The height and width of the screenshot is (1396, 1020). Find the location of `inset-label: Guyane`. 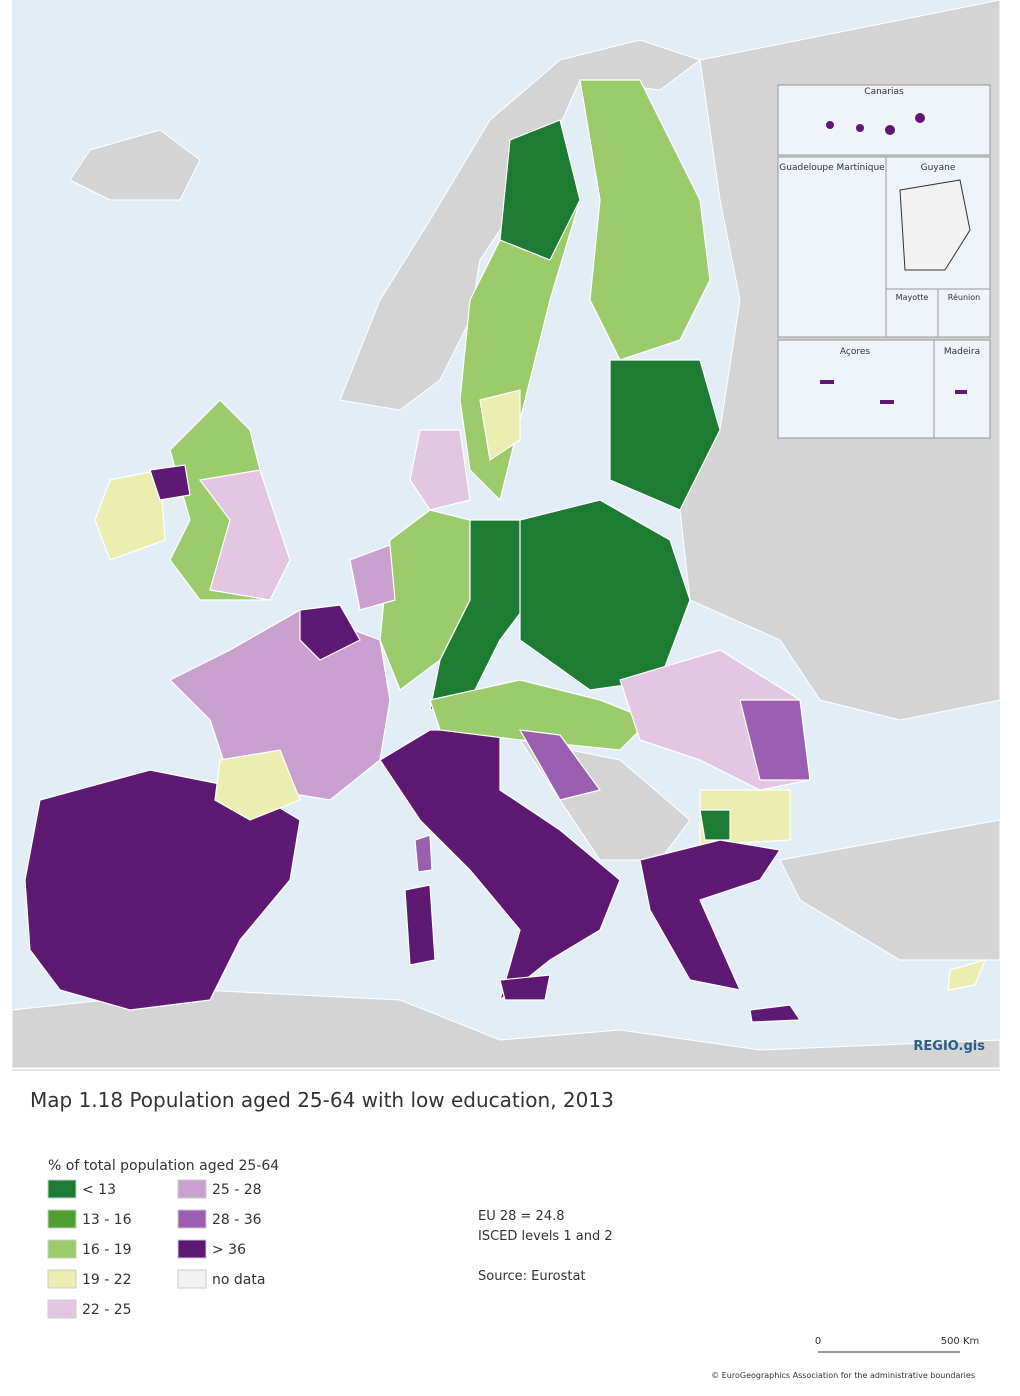

inset-label: Guyane is located at coordinates (938, 168).